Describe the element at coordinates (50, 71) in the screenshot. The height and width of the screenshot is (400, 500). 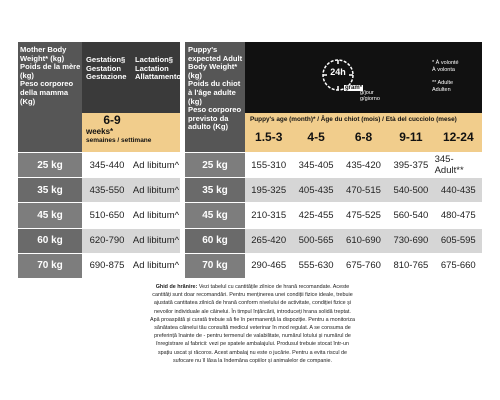
I see `mother-weight-label-line: Poids de la mère (kg)` at that location.